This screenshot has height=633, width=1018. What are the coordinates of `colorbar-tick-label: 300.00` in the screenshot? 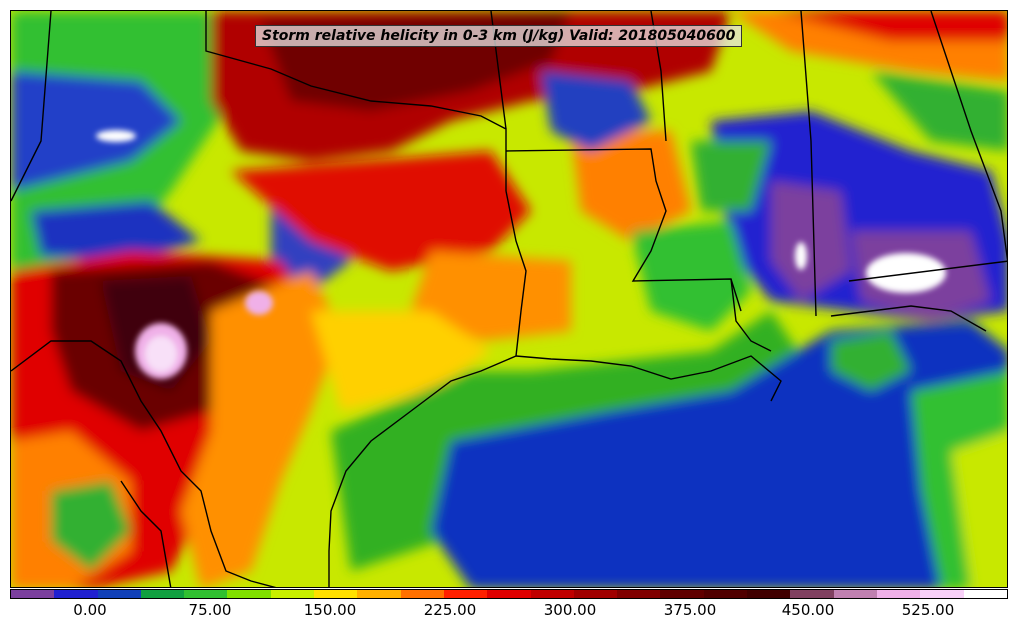 It's located at (570, 610).